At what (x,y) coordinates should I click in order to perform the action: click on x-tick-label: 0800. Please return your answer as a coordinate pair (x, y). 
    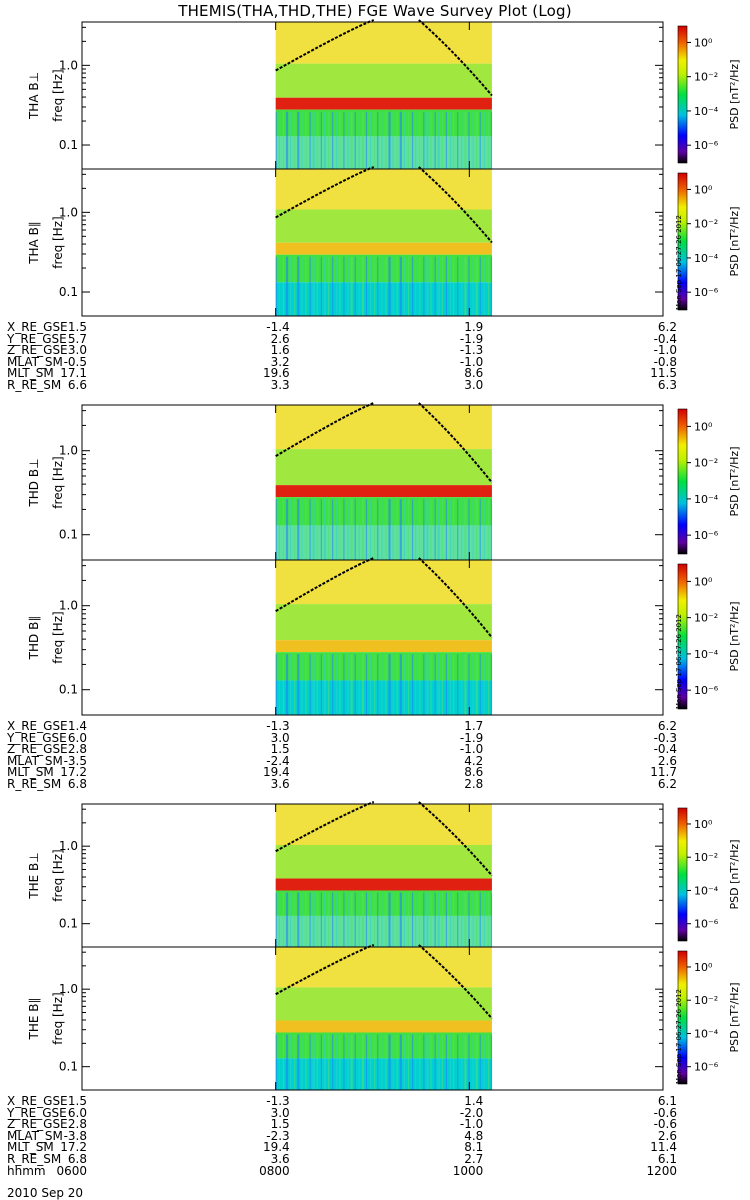
    Looking at the image, I should click on (274, 1170).